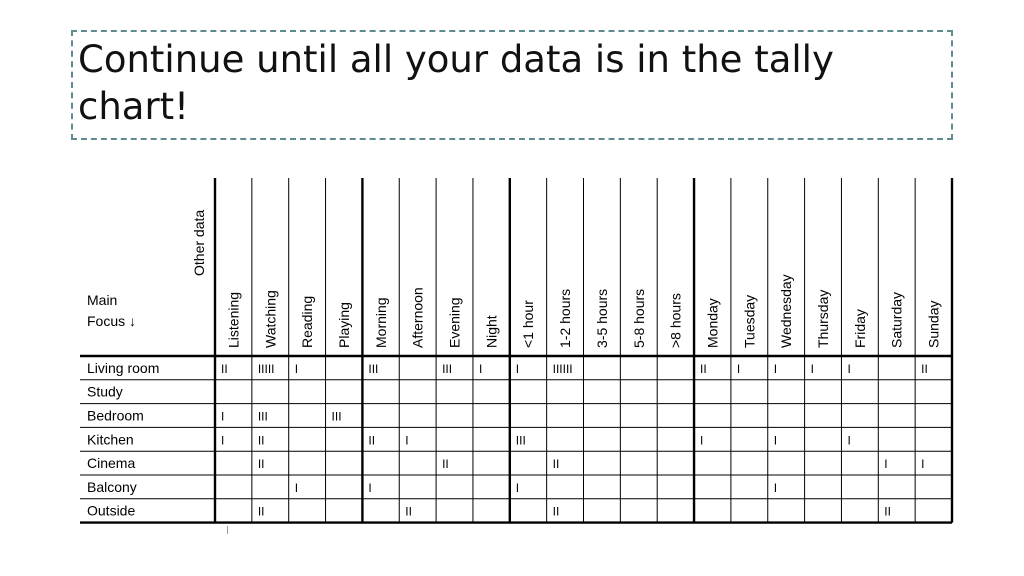  I want to click on column-header: Night, so click(491, 331).